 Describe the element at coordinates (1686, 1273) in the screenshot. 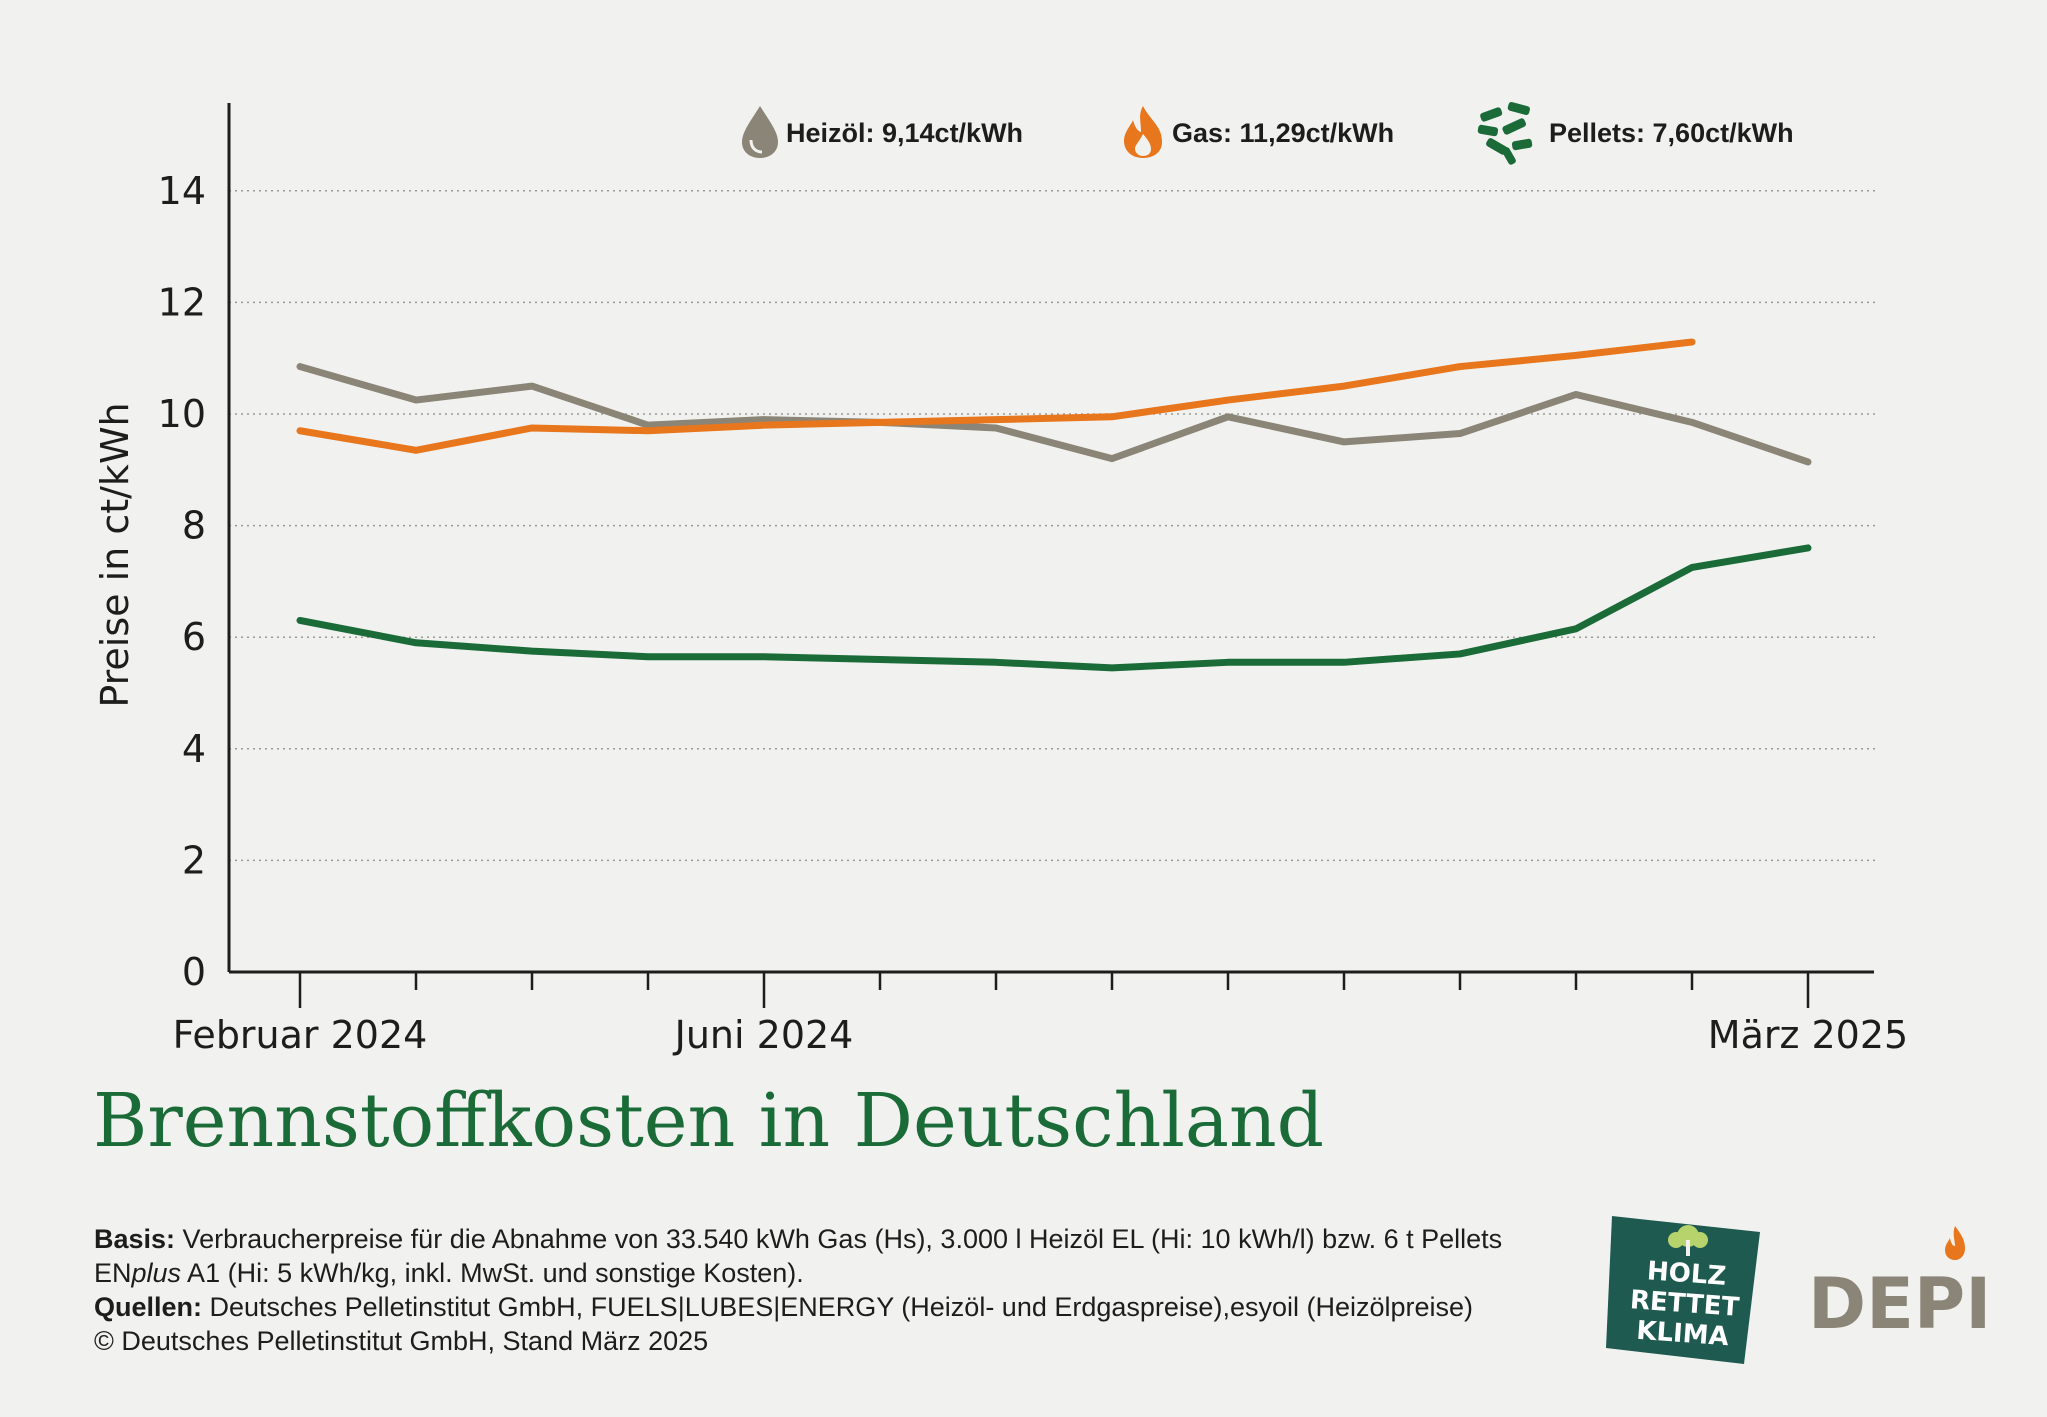

I see `logo-line-1: HOLZ` at that location.